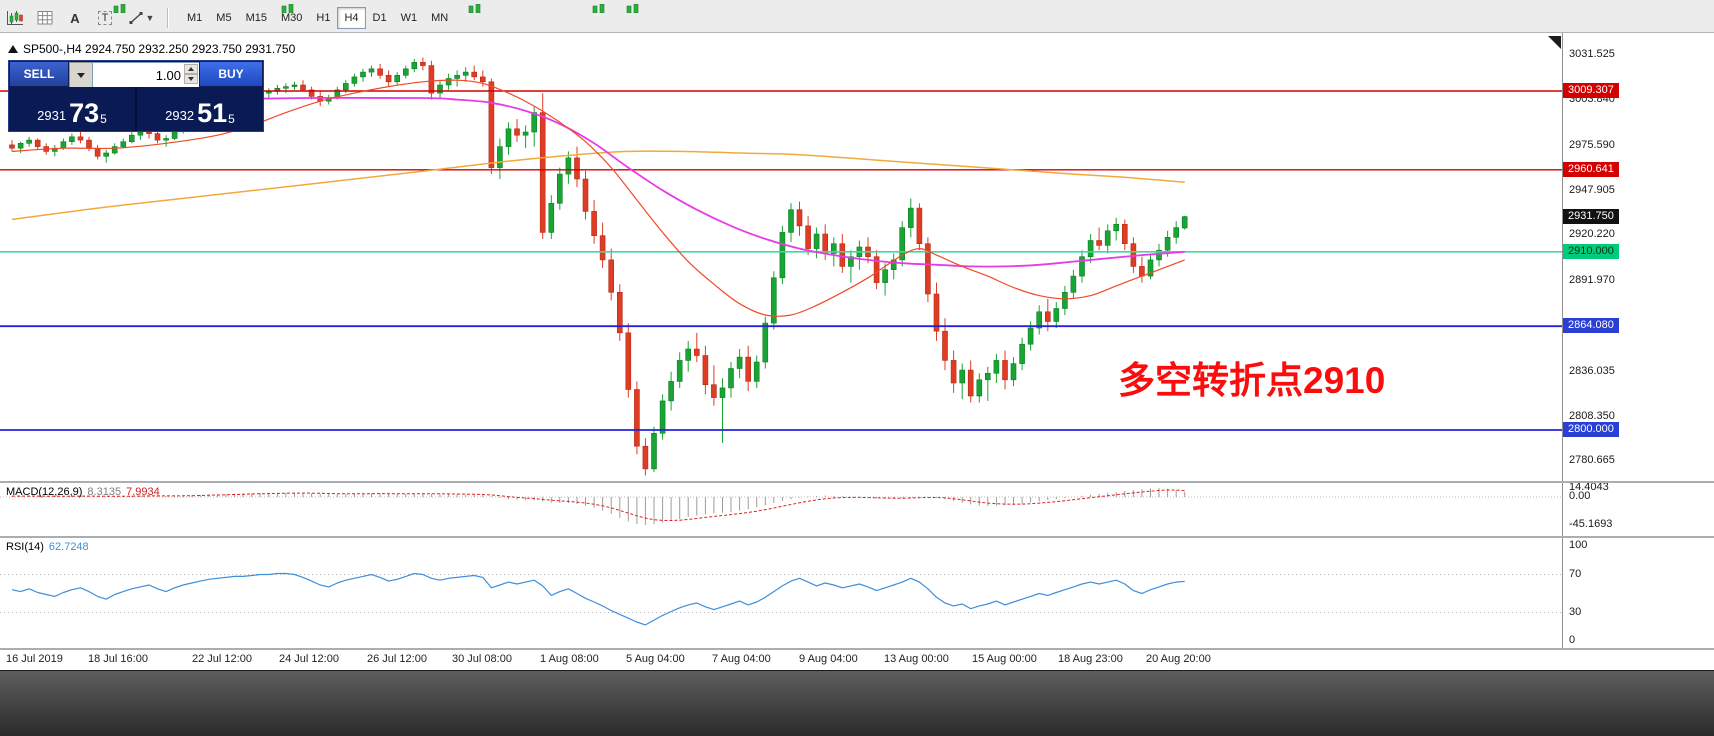 The width and height of the screenshot is (1714, 736). Describe the element at coordinates (409, 18) in the screenshot. I see `timeframe-button-w1: W1` at that location.